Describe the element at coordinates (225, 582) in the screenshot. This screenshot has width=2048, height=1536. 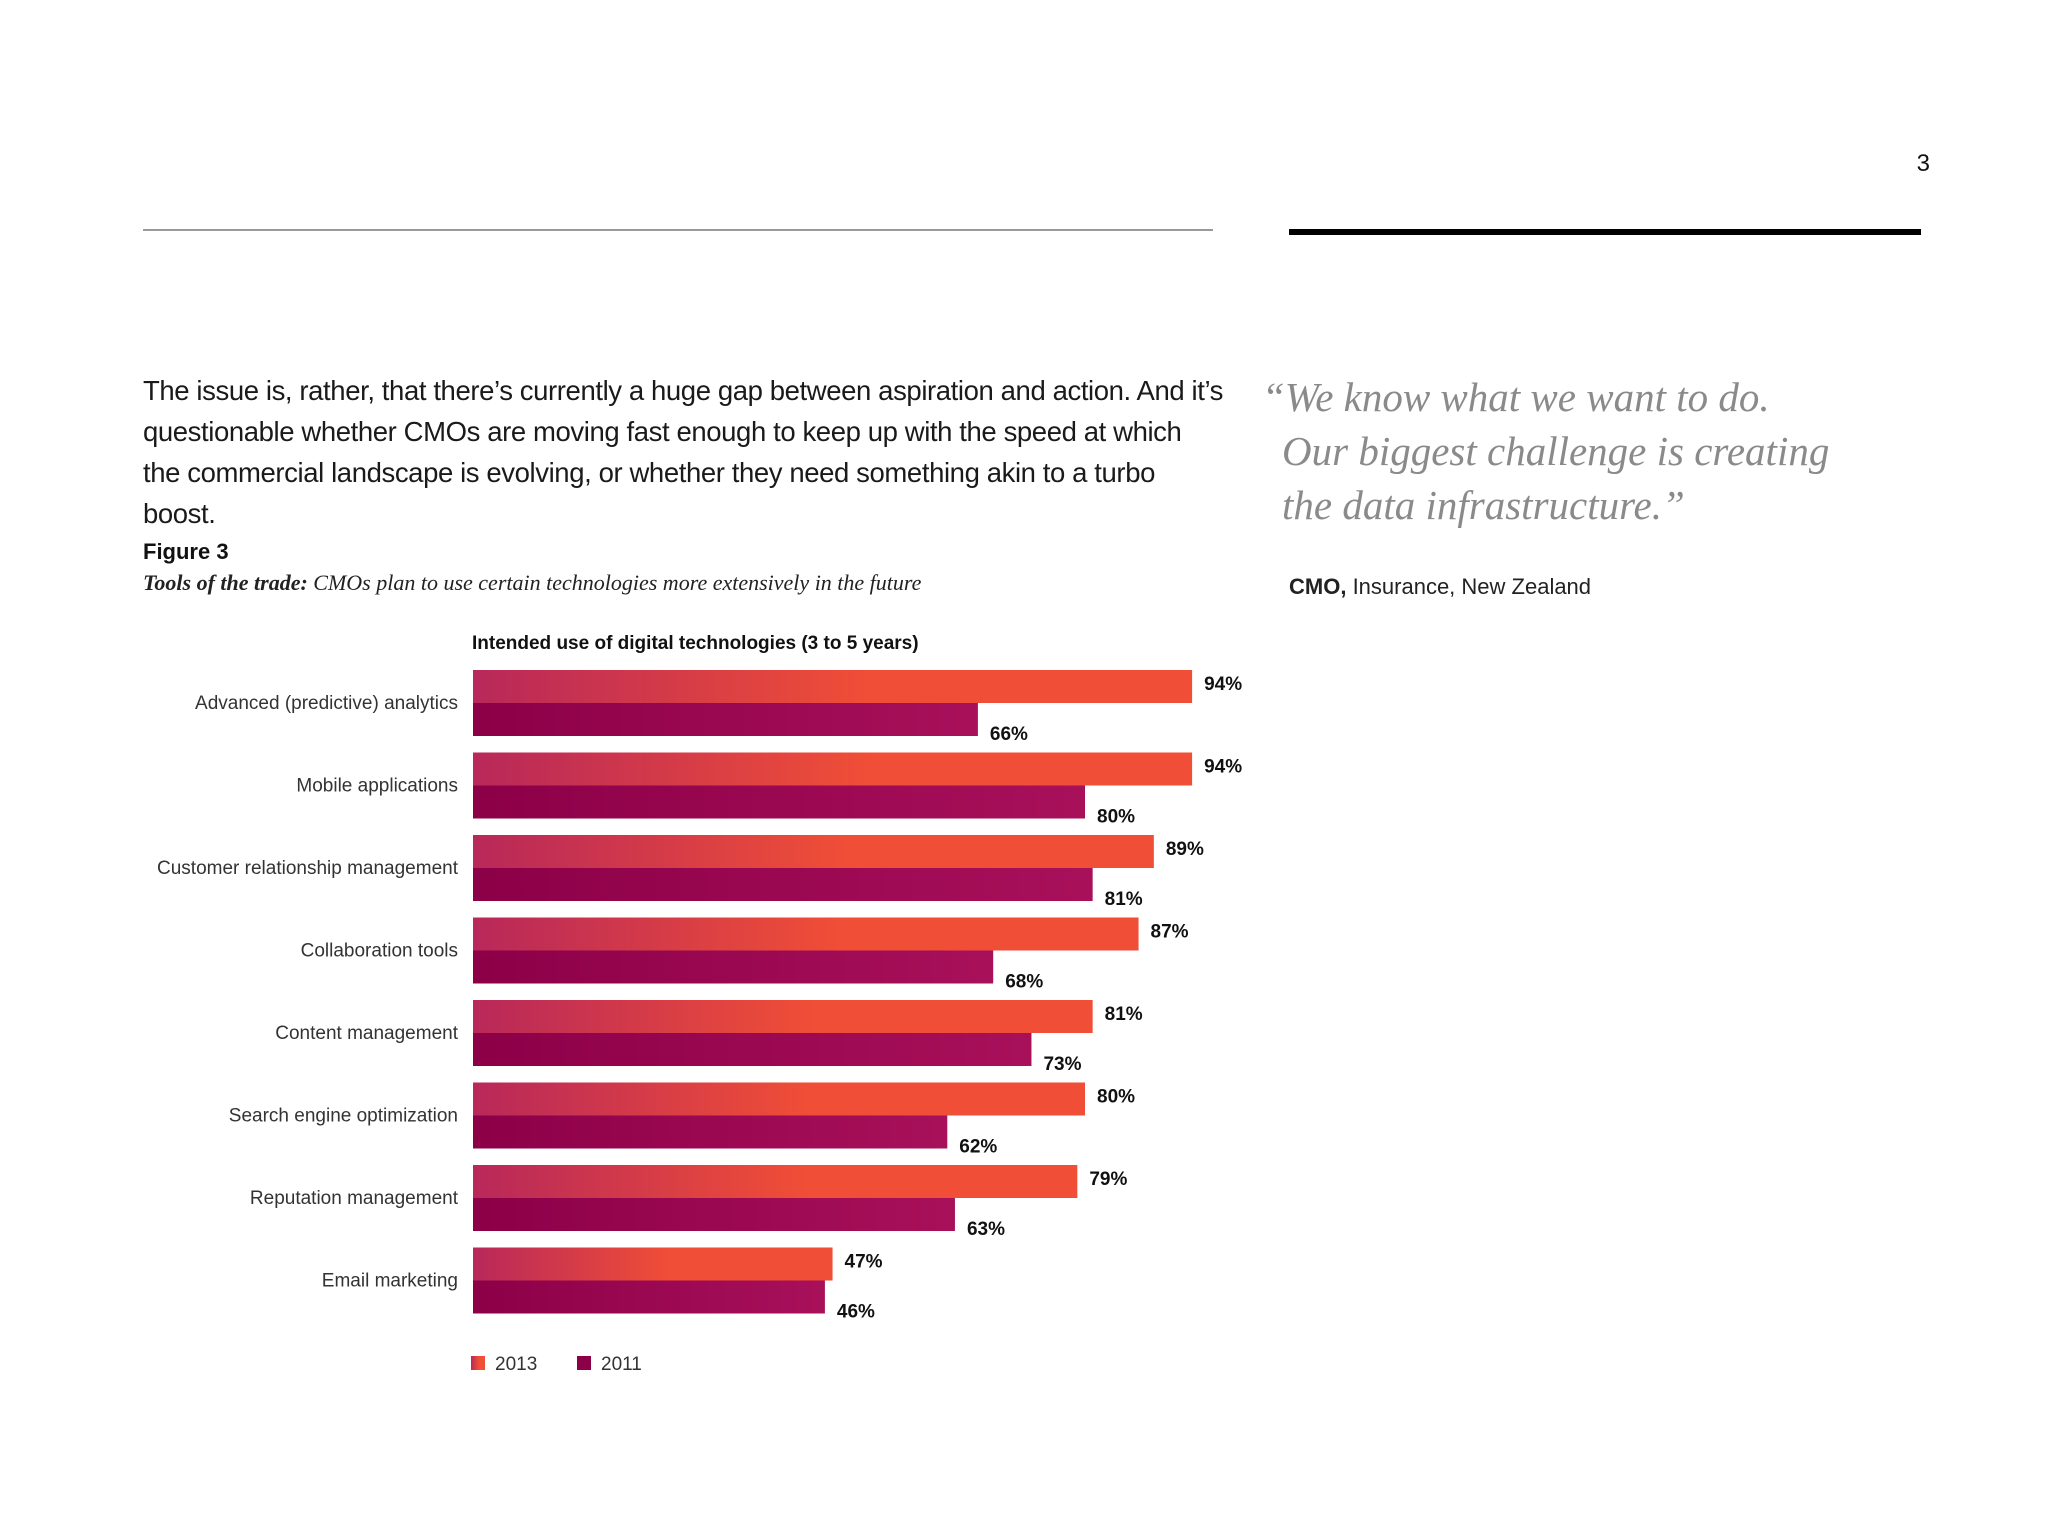
I see `figure-caption-lead: Tools of the trade:` at that location.